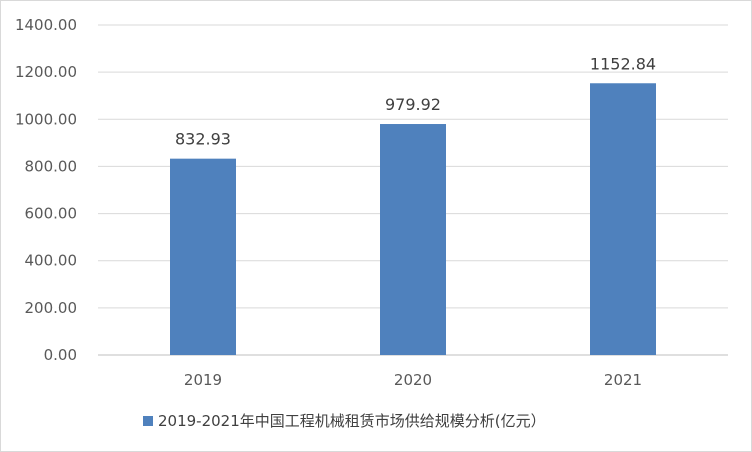 This screenshot has height=452, width=752. Describe the element at coordinates (413, 380) in the screenshot. I see `x-tick-label: 2020` at that location.